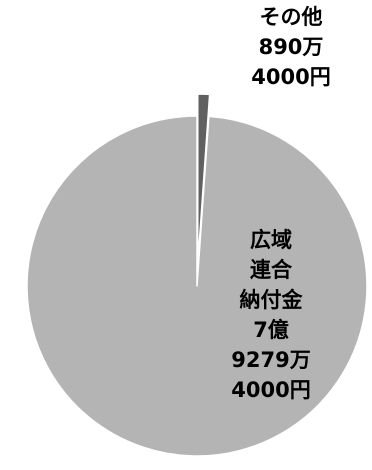  I want to click on slice-label-other-line-1: その他, so click(291, 17).